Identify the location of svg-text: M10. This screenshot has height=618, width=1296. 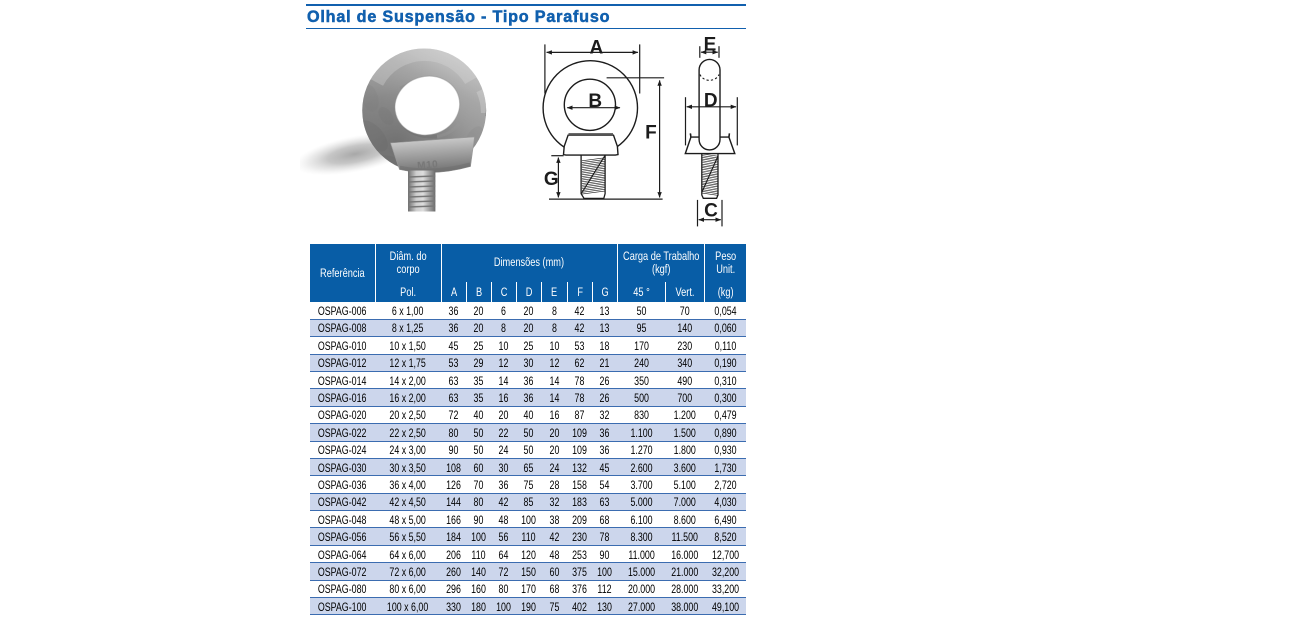
(428, 165).